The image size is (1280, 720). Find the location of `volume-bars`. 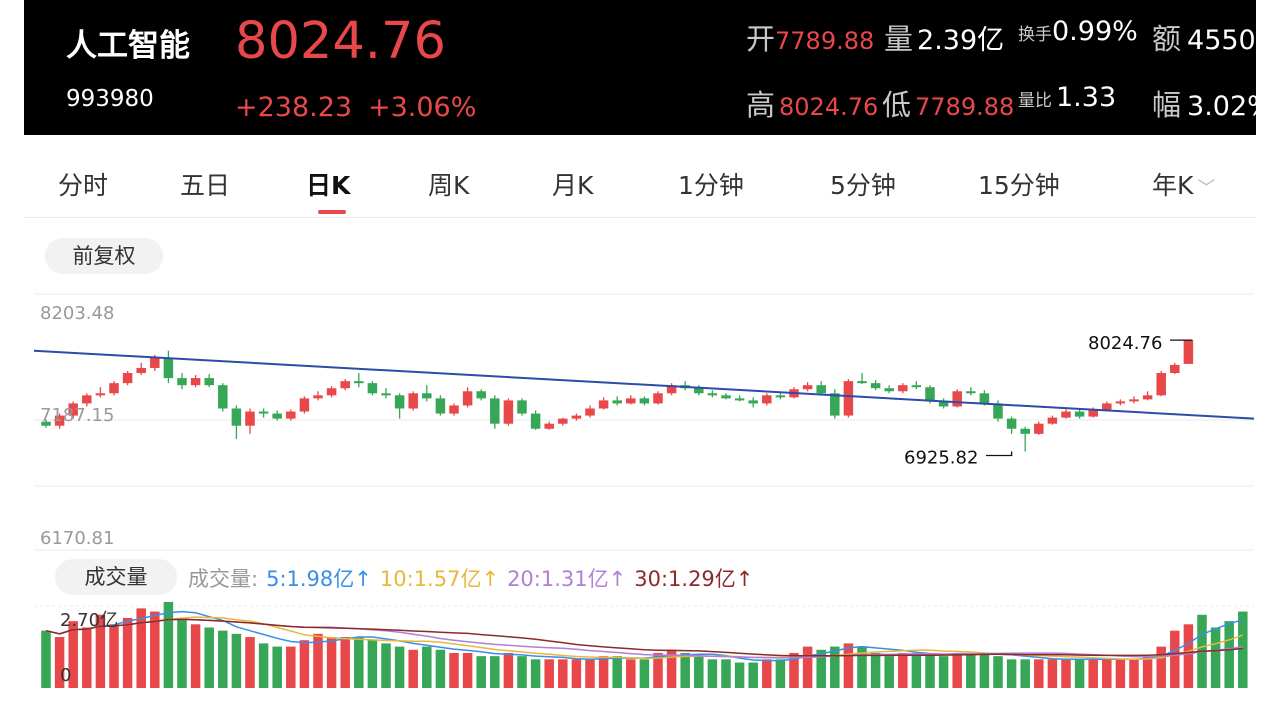

volume-bars is located at coordinates (644, 645).